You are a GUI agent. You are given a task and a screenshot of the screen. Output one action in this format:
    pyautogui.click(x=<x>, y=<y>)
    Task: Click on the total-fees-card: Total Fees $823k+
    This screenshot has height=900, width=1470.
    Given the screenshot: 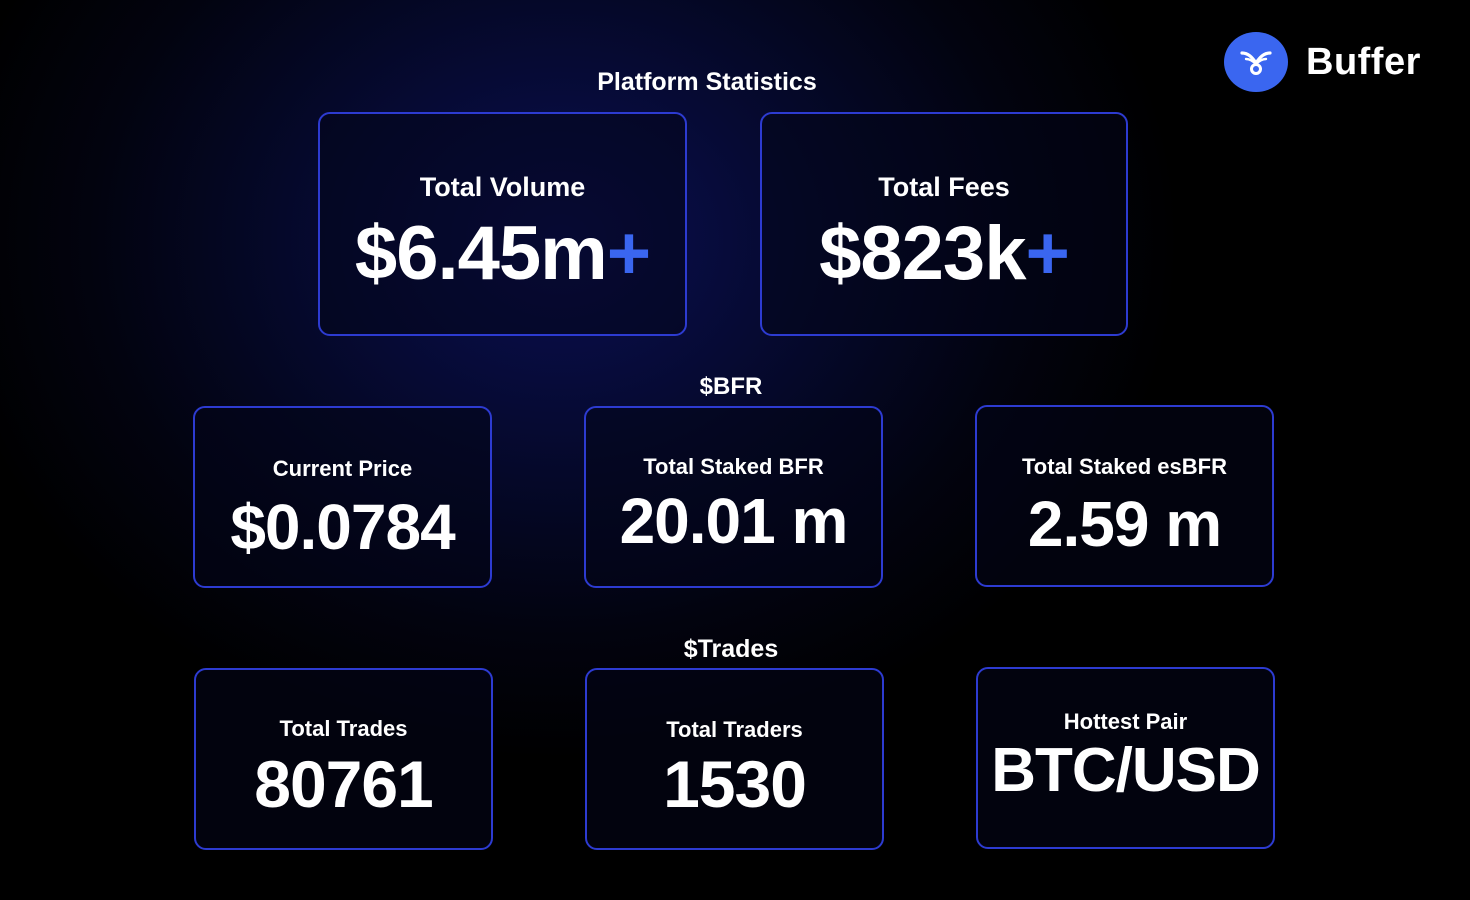 What is the action you would take?
    pyautogui.click(x=944, y=224)
    